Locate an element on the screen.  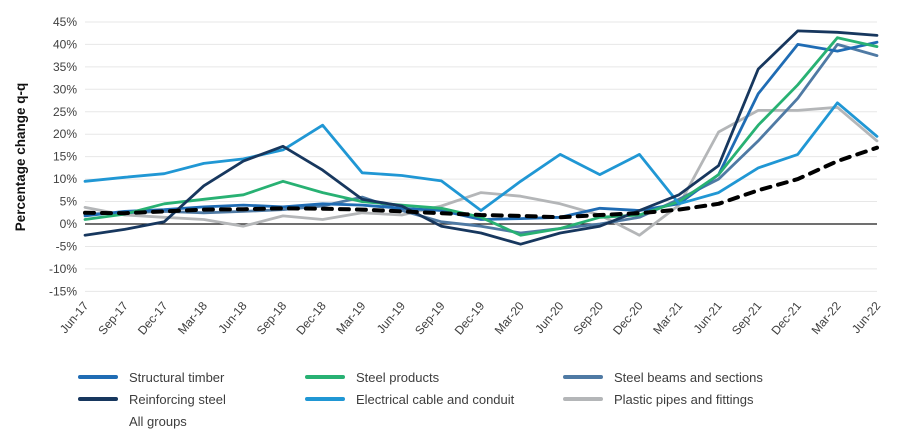
x-tick-label: Sep-18 is located at coordinates (272, 318).